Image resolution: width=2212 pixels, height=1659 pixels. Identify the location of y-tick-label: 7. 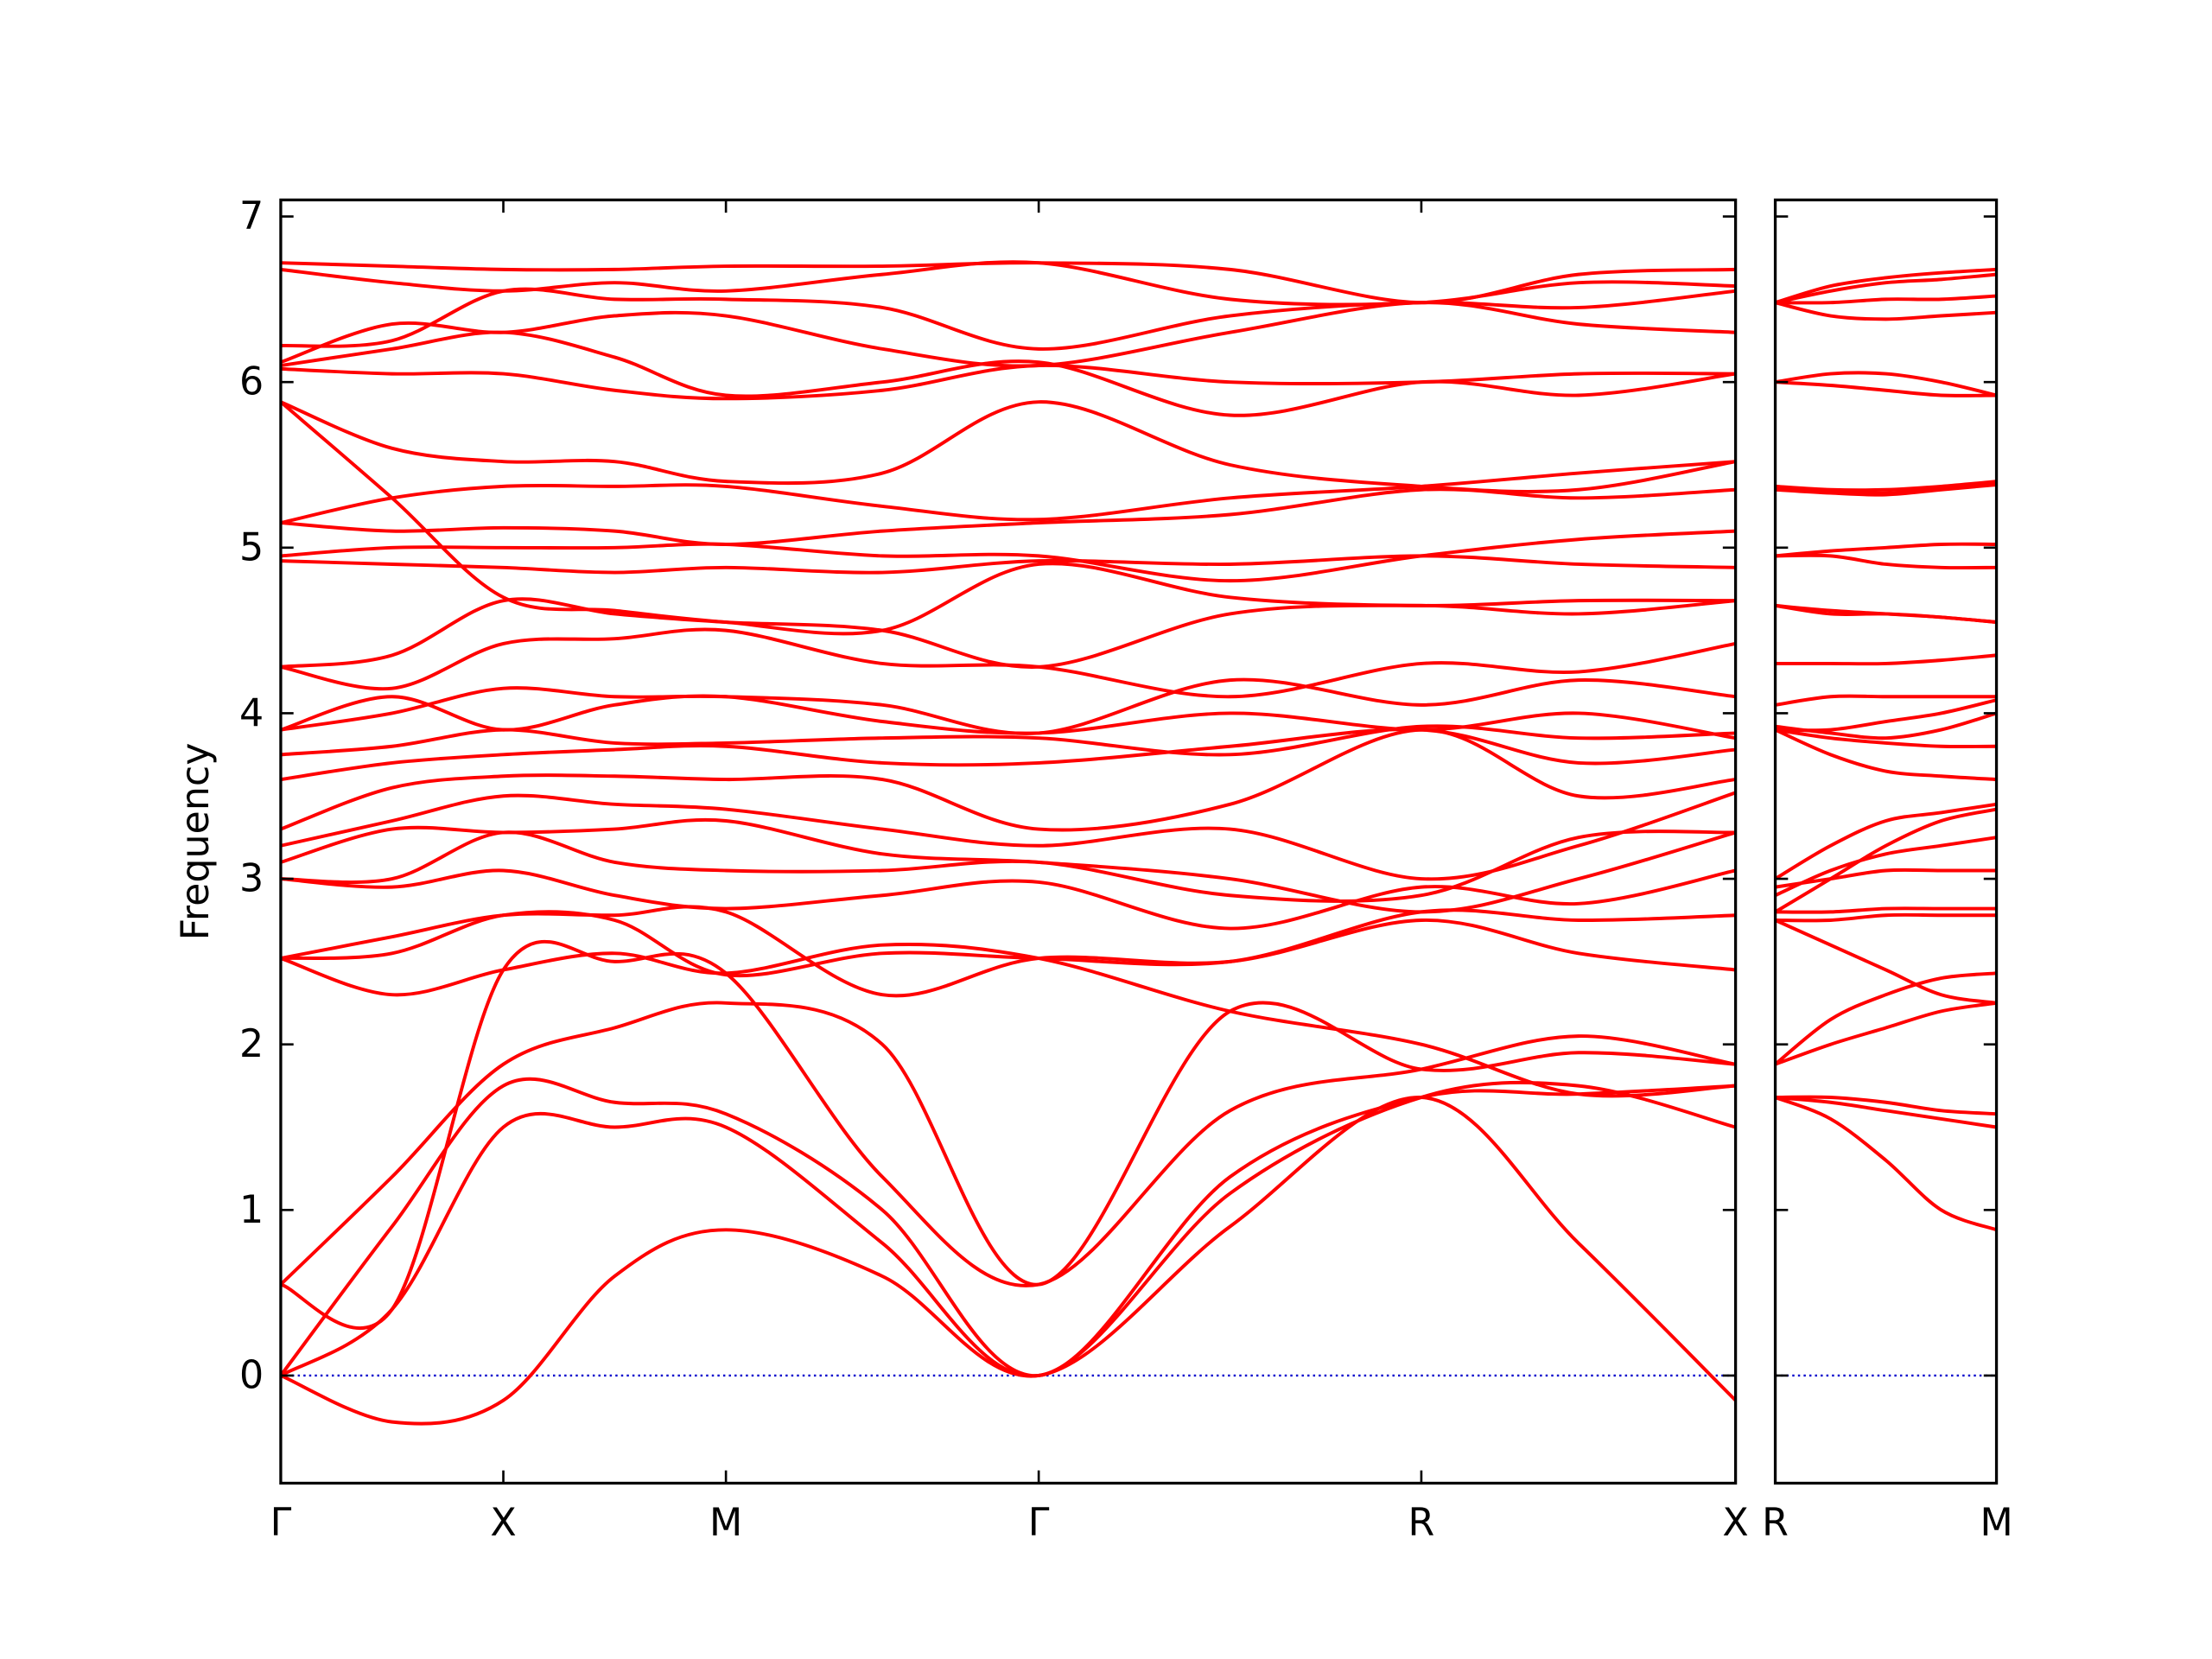
(251, 216).